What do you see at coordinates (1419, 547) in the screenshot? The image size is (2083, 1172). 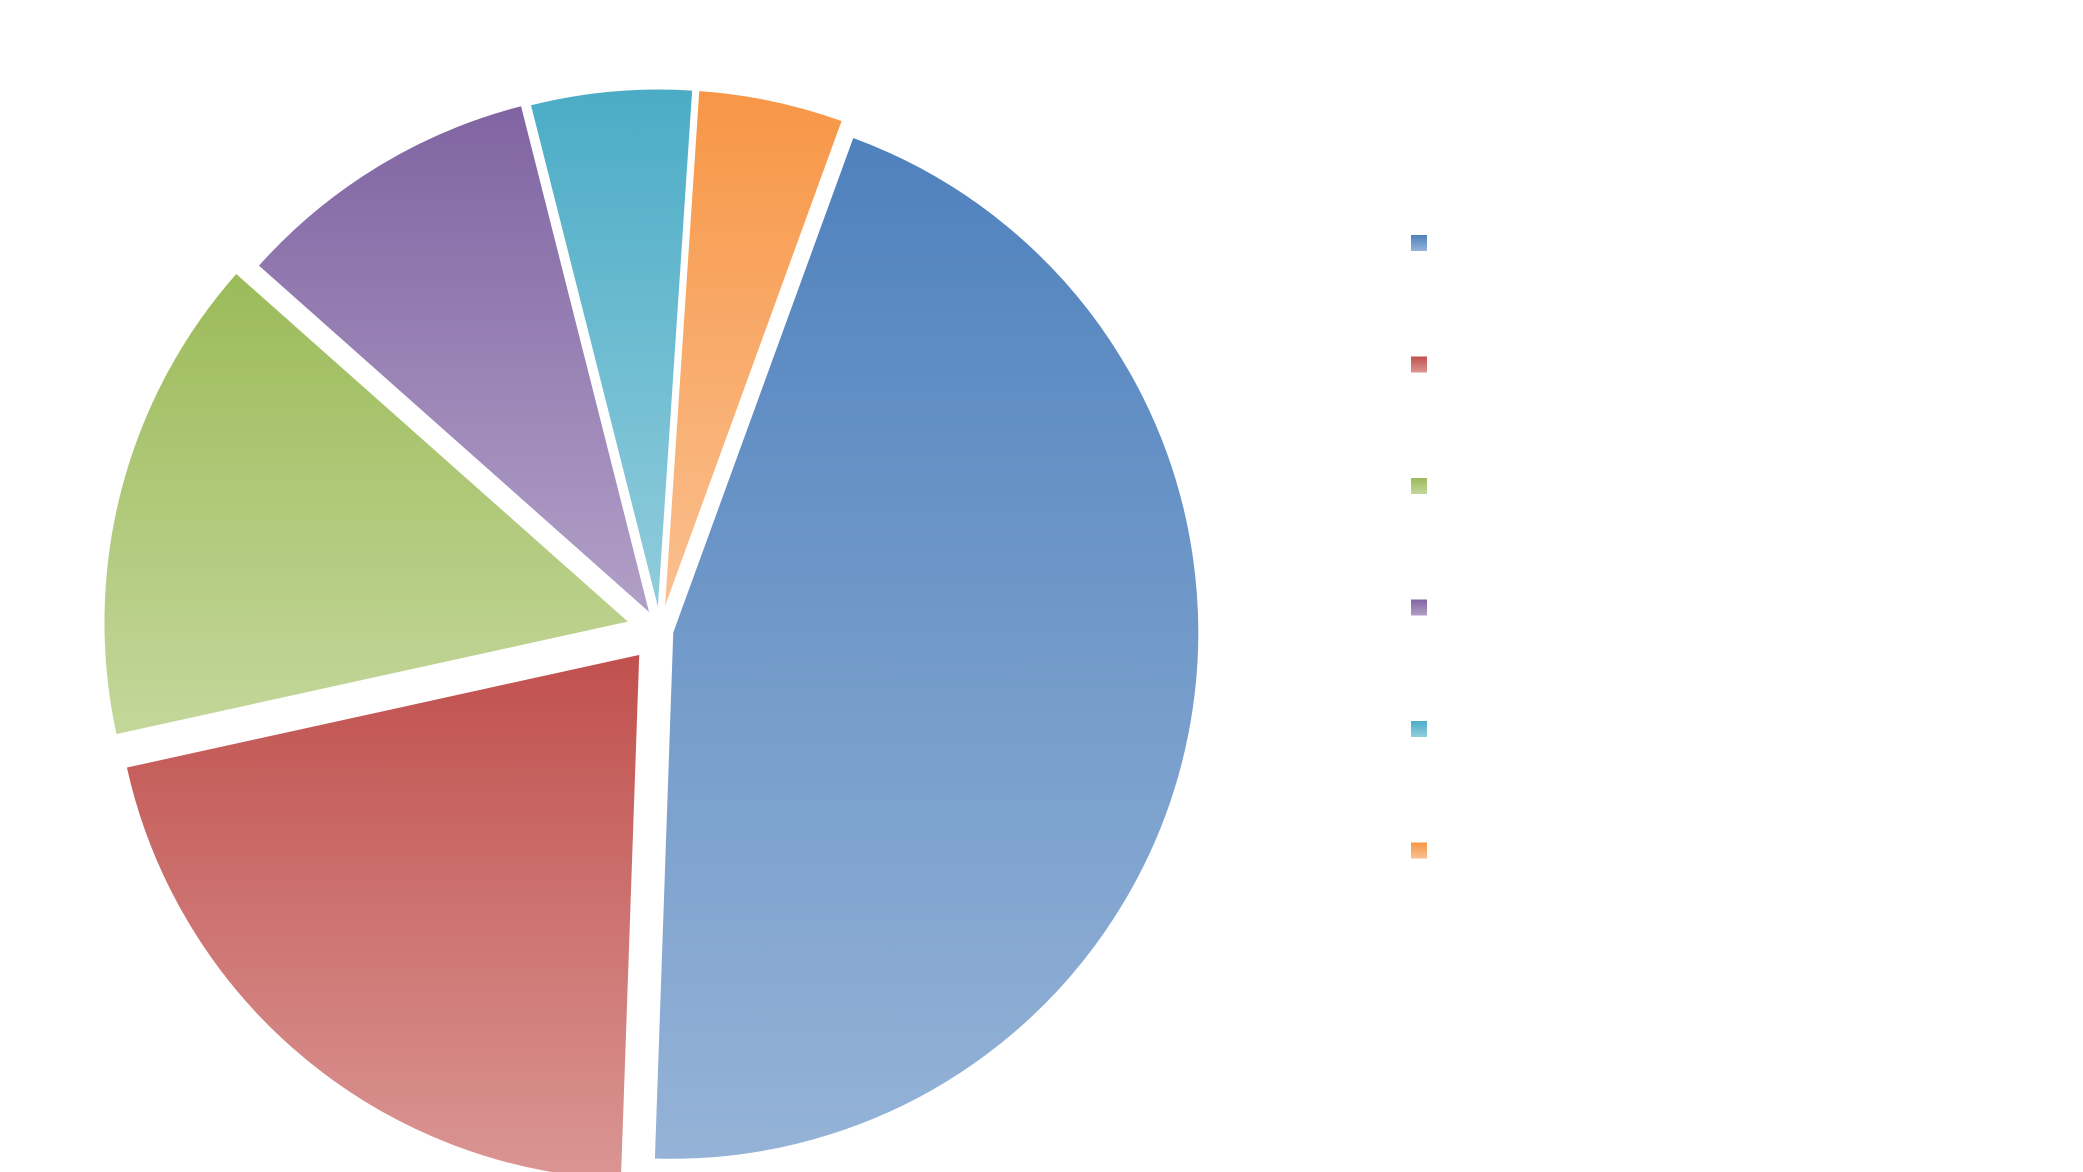 I see `legend` at bounding box center [1419, 547].